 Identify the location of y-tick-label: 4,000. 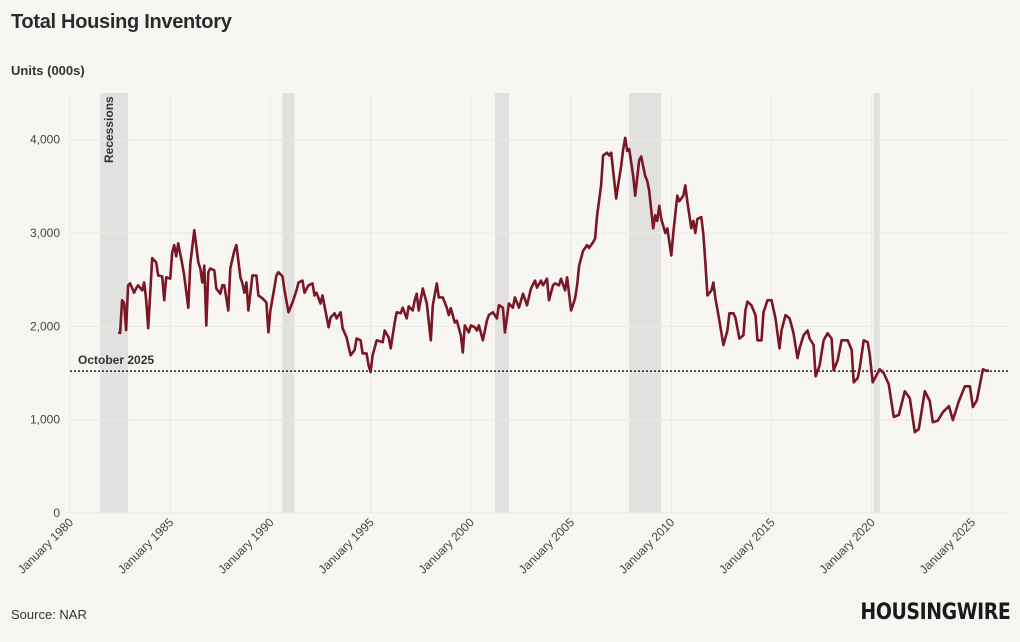
(45, 140).